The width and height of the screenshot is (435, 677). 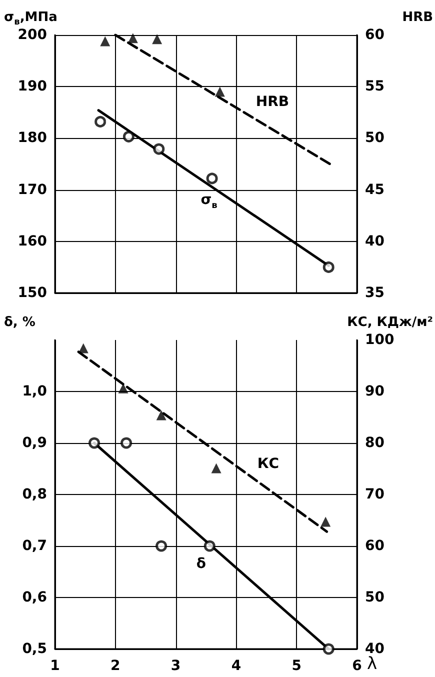 I want to click on y2-axis-title: КС, КДж/м², so click(x=390, y=322).